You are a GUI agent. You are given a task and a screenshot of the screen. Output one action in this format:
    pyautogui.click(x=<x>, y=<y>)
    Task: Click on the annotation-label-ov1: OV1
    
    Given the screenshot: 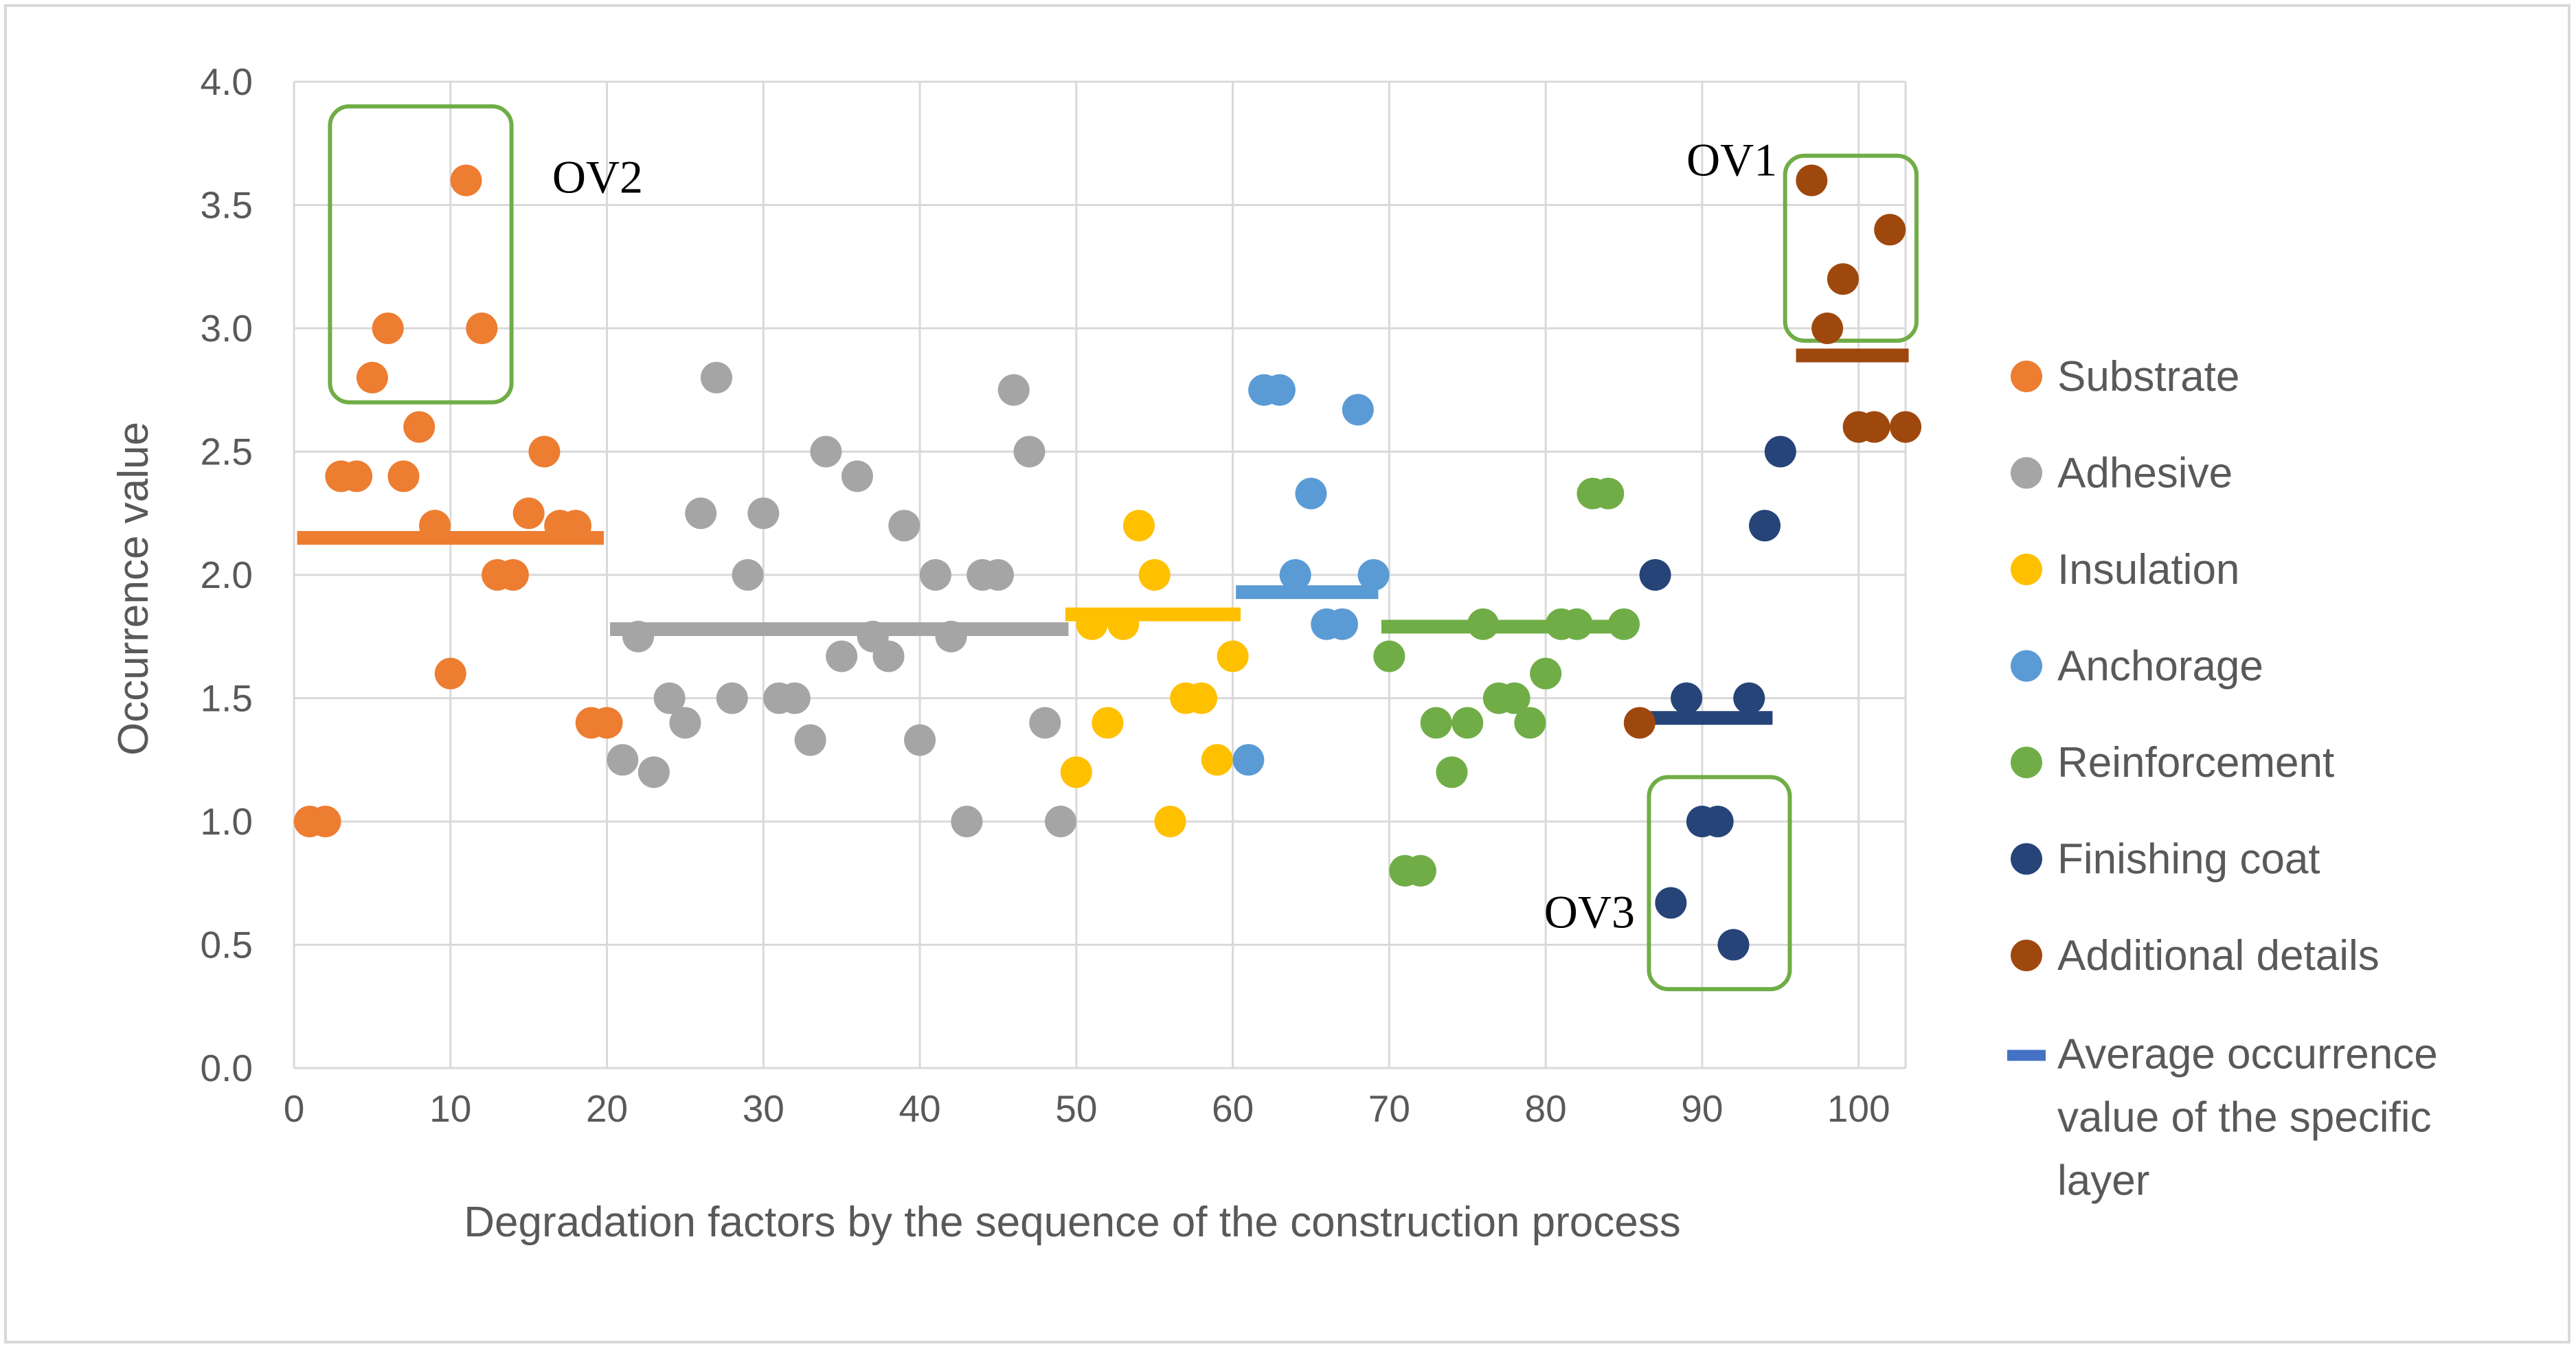 What is the action you would take?
    pyautogui.click(x=1731, y=159)
    